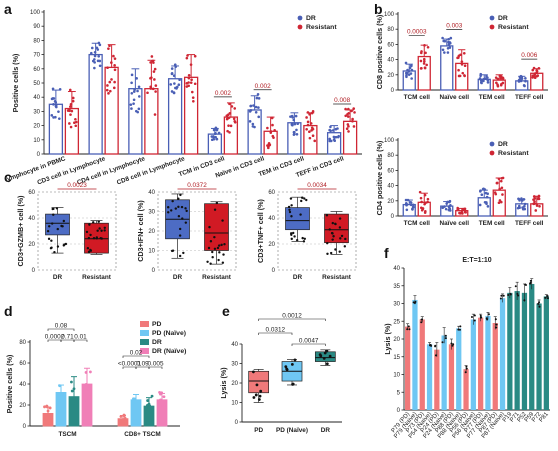 This screenshot has height=451, width=558. What do you see at coordinates (476, 260) in the screenshot?
I see `chart-title: E:T=1:10` at bounding box center [476, 260].